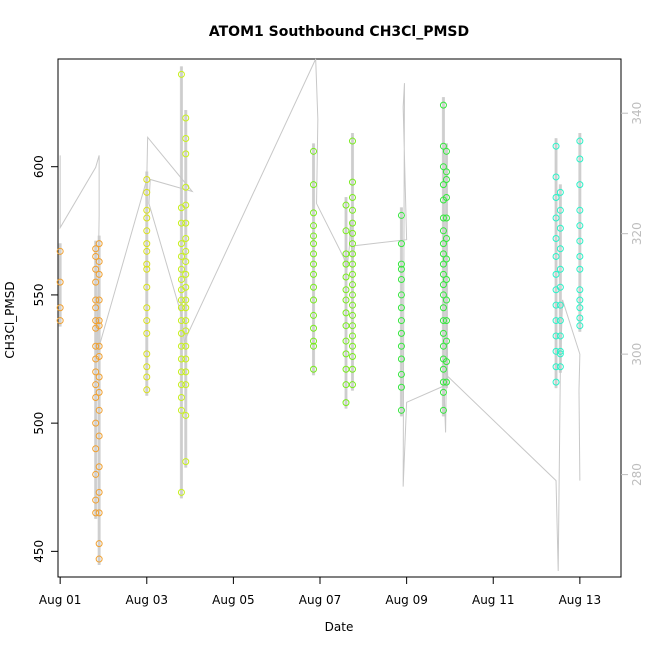 The width and height of the screenshot is (650, 655). I want to click on x-tick-label: Aug 03, so click(147, 600).